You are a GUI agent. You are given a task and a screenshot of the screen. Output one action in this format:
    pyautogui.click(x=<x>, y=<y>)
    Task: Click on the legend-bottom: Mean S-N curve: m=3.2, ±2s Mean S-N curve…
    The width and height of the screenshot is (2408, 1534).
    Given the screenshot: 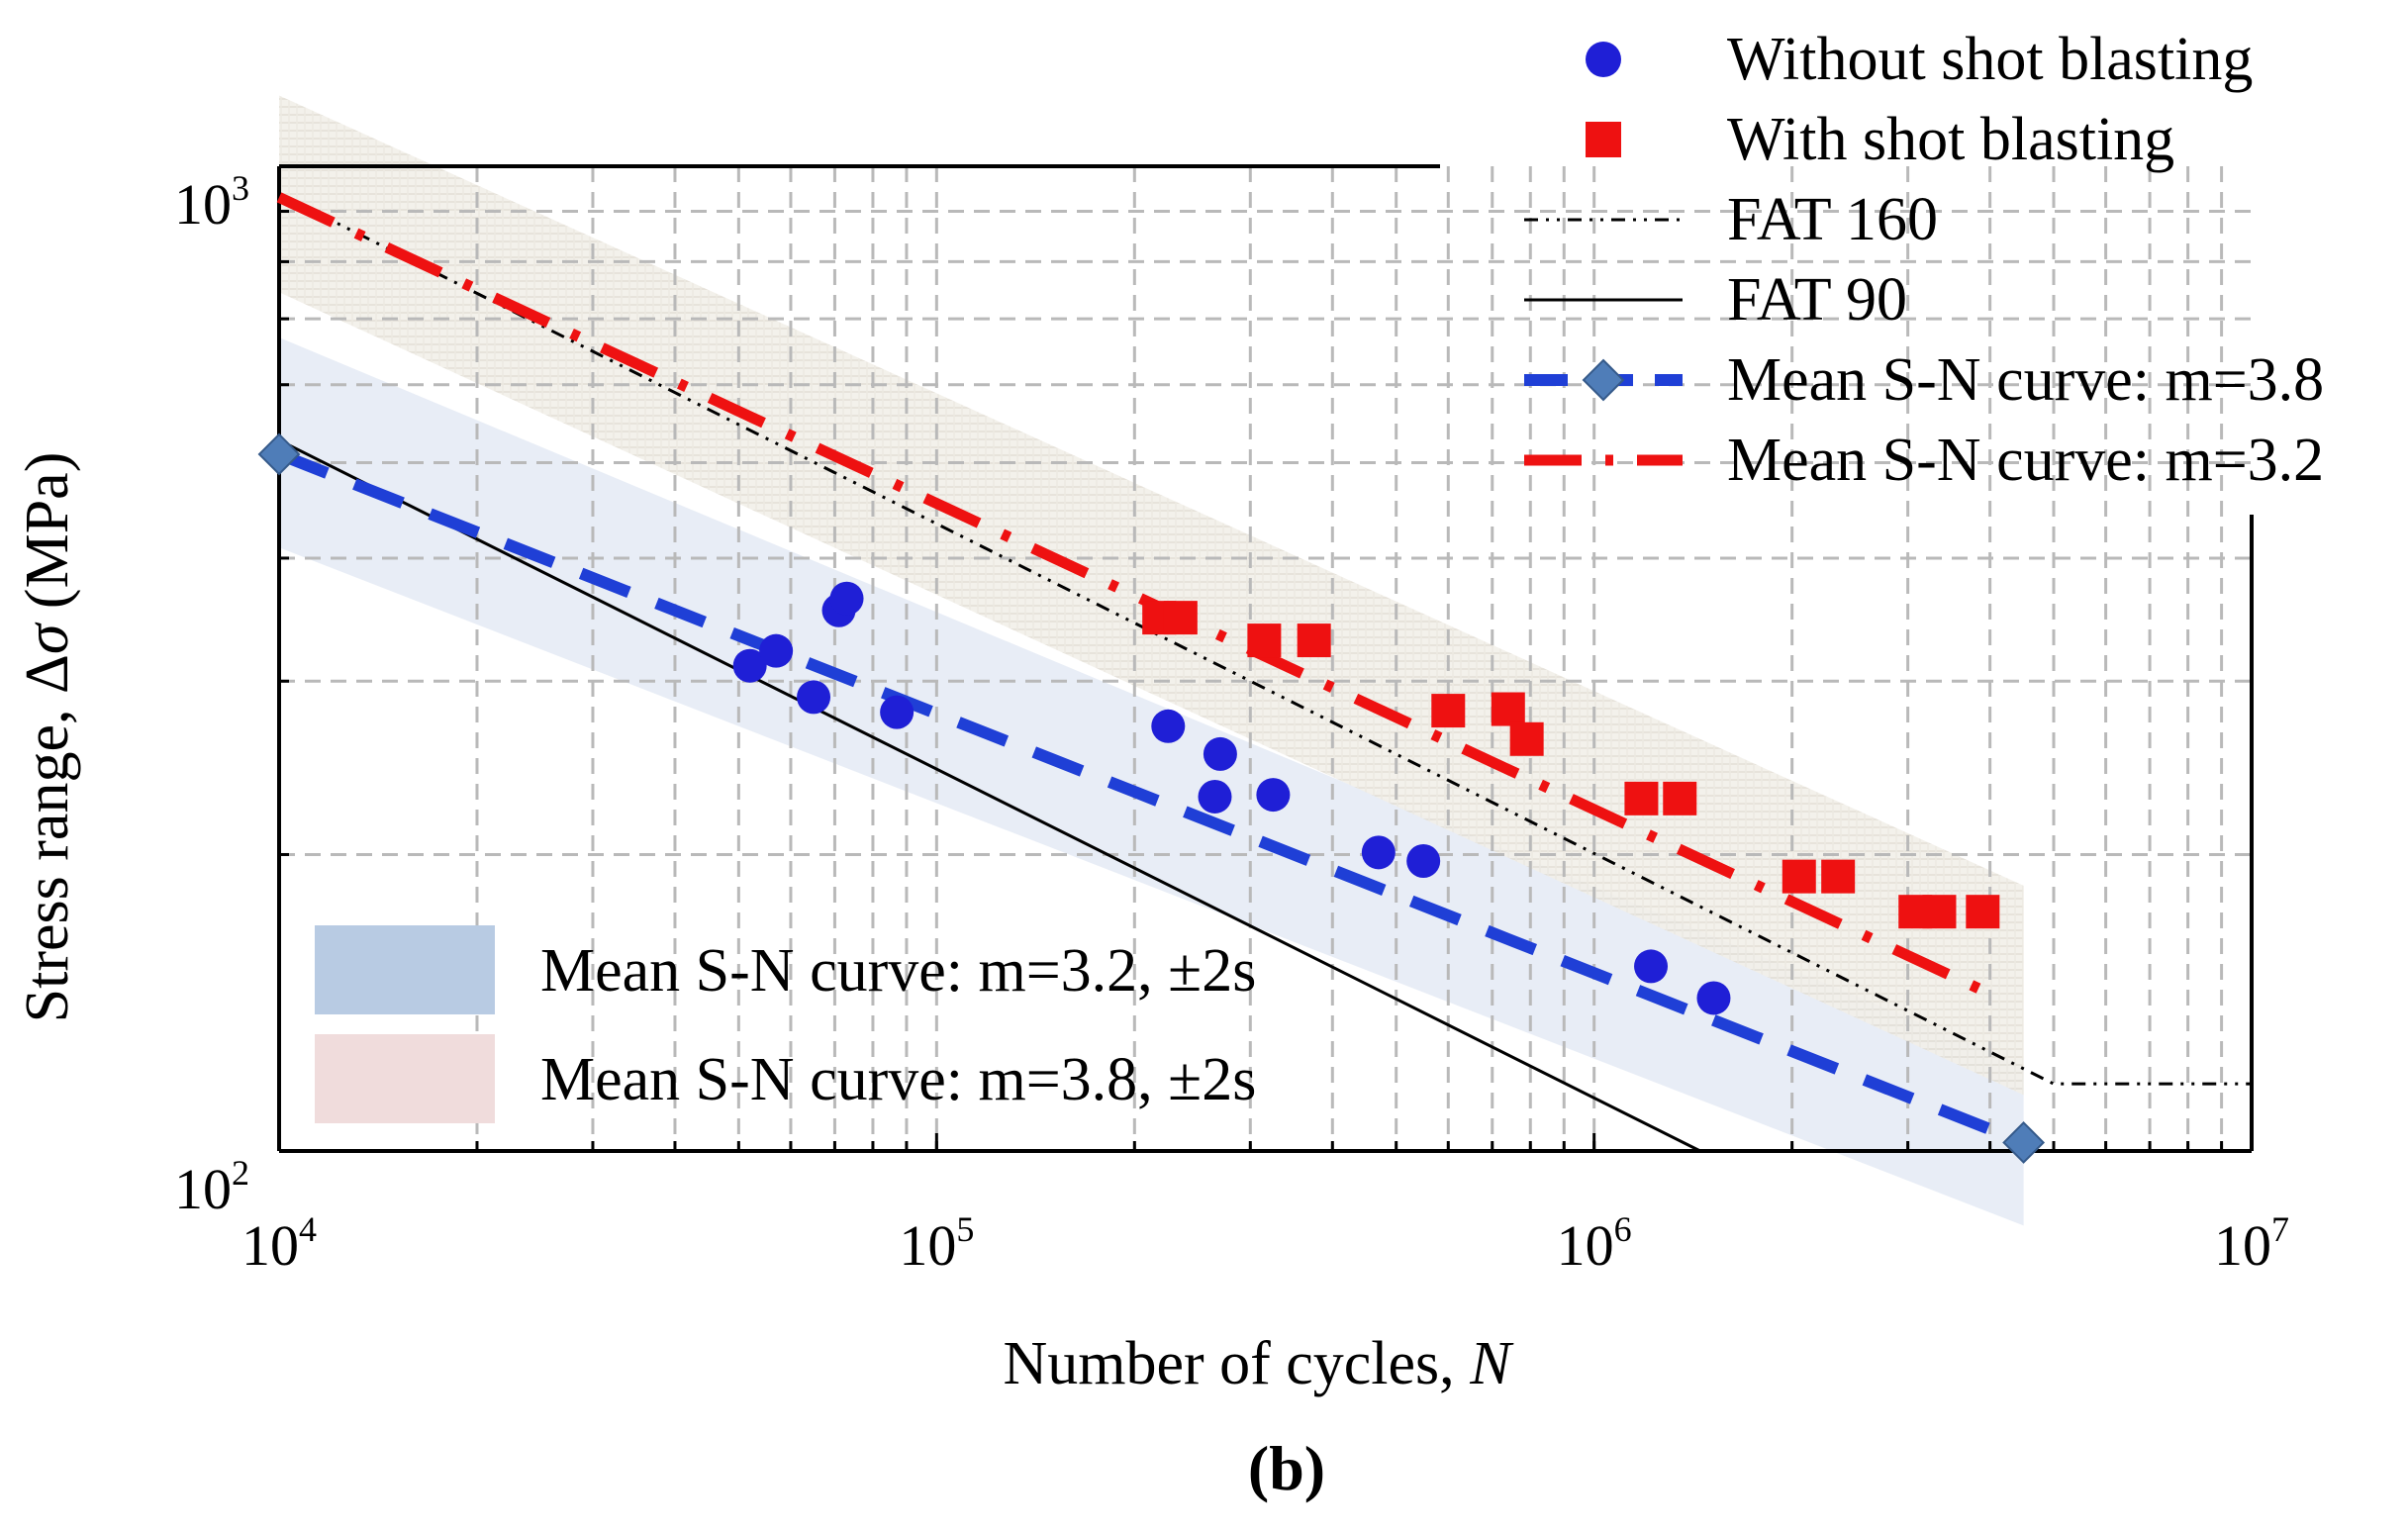 What is the action you would take?
    pyautogui.click(x=785, y=1024)
    